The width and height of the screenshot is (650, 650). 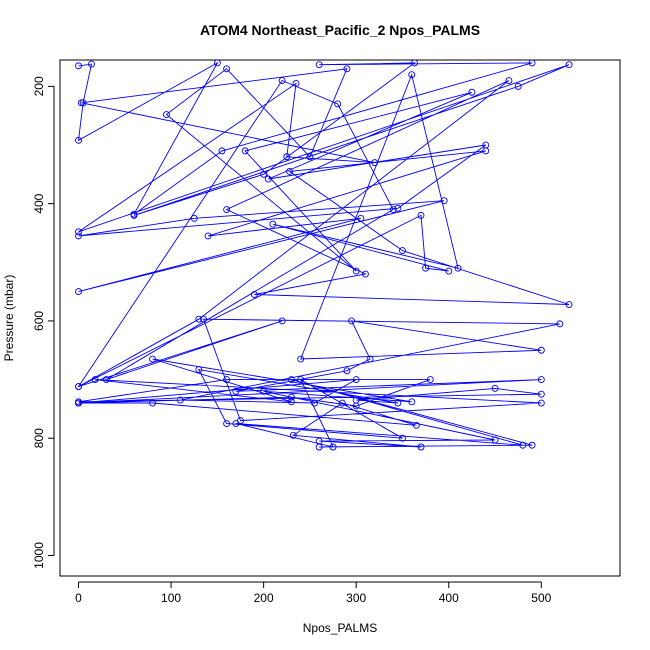 I want to click on x-tick-label: 100, so click(x=171, y=598).